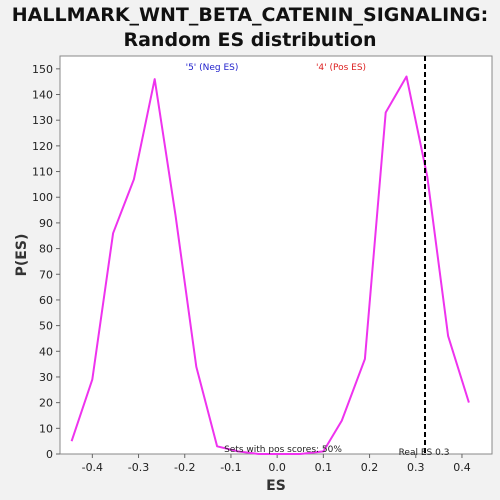  I want to click on x-tick-label: -0.4, so click(92, 467).